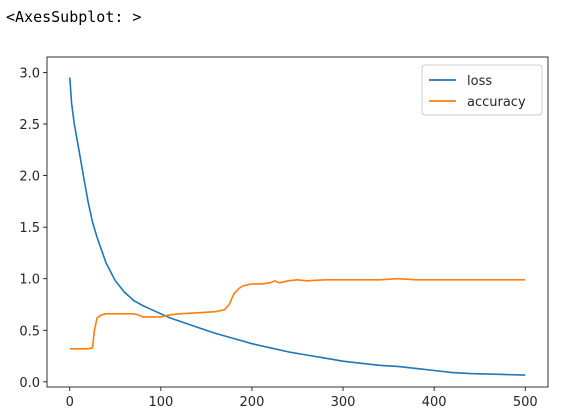 The height and width of the screenshot is (418, 571). Describe the element at coordinates (479, 81) in the screenshot. I see `legend-label-loss: loss` at that location.